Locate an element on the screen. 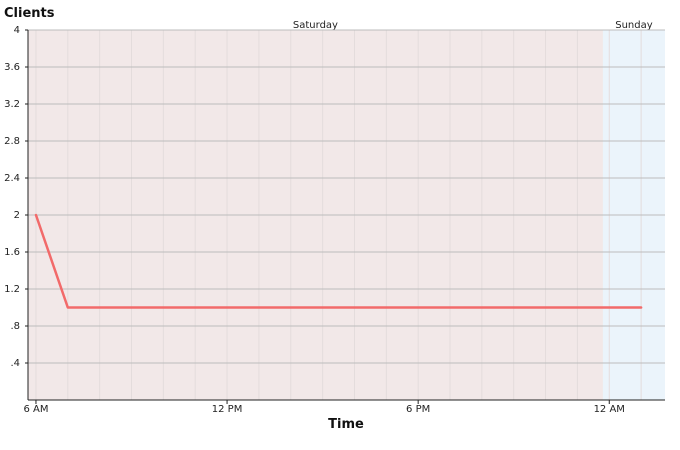 The image size is (680, 450). y-tick-label: 2 is located at coordinates (17, 215).